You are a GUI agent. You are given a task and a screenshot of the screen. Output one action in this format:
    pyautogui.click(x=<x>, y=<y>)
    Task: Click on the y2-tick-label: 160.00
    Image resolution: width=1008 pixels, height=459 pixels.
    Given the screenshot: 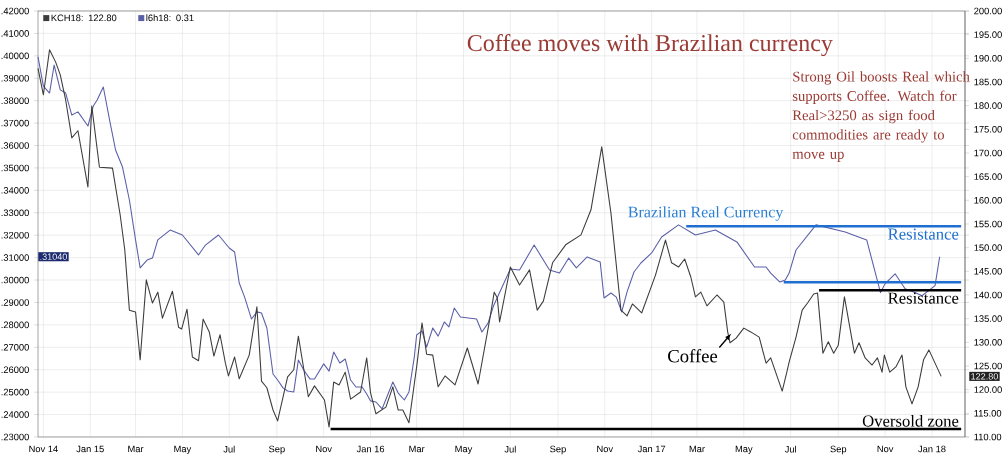 What is the action you would take?
    pyautogui.click(x=988, y=200)
    